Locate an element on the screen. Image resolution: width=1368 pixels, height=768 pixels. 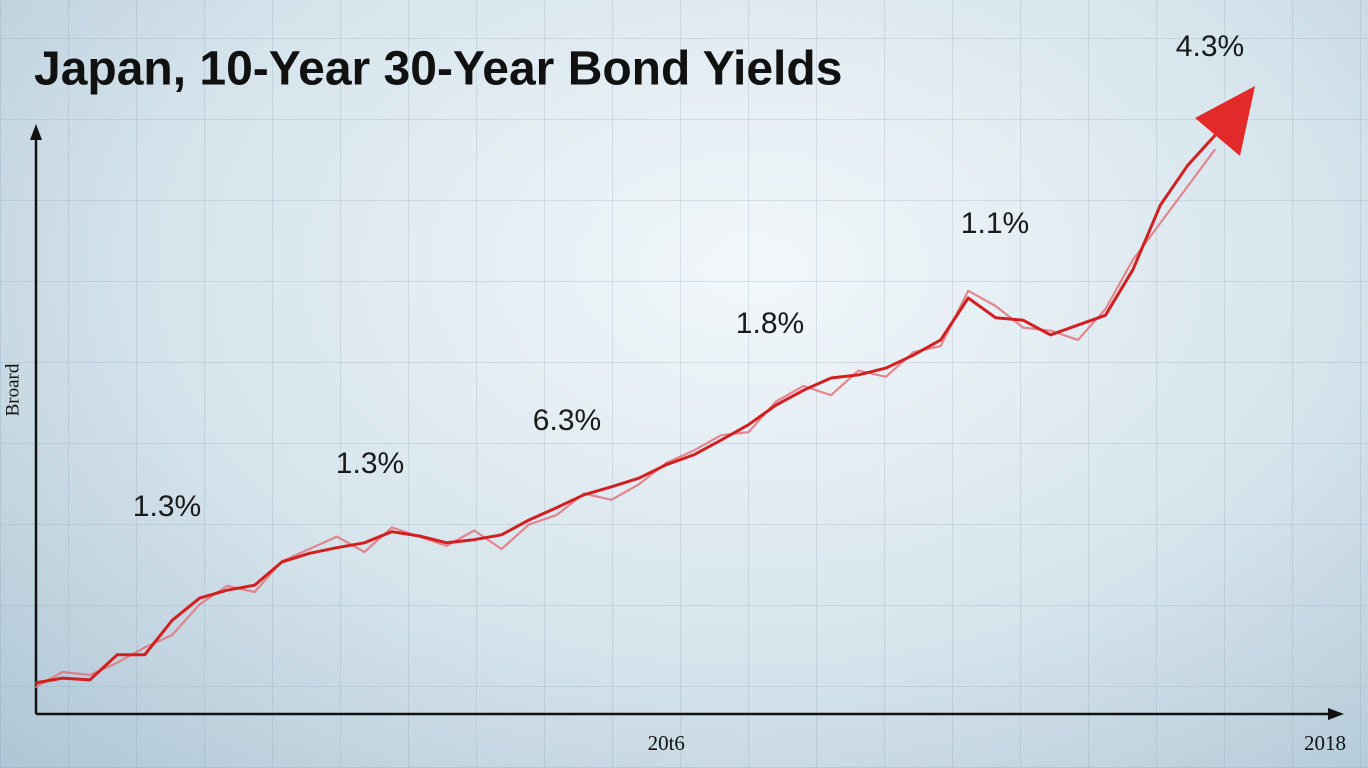
chart-title: Japan, 10-Year 30-Year Bond Yields is located at coordinates (438, 69).